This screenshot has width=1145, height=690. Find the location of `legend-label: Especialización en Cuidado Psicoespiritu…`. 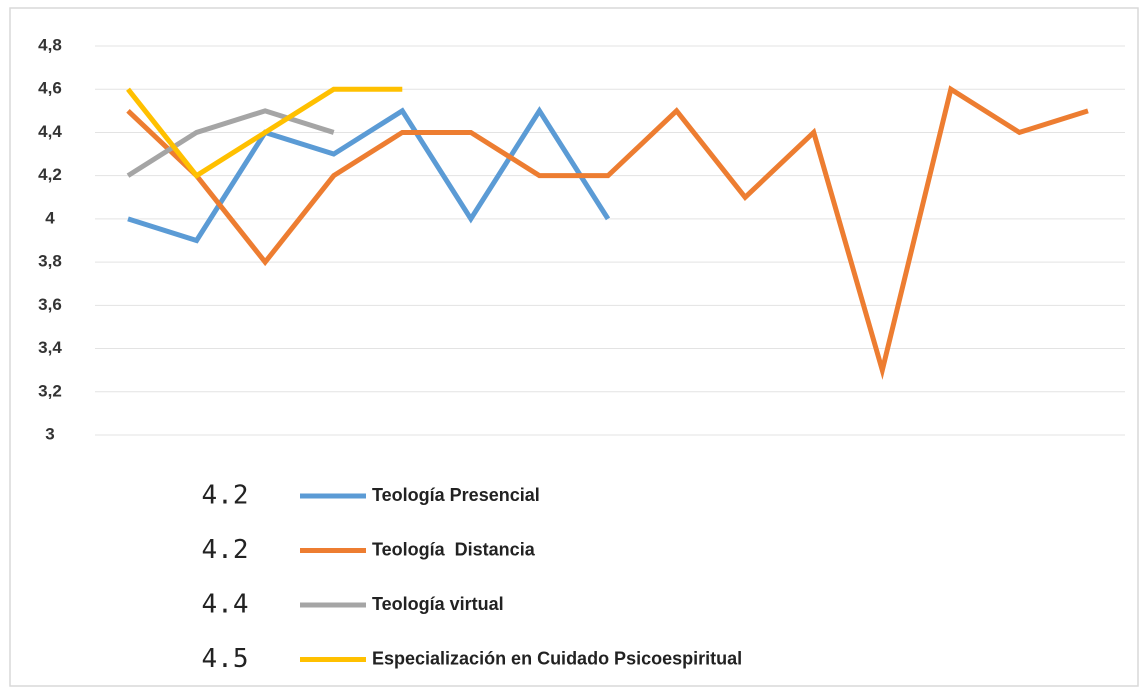

legend-label: Especialización en Cuidado Psicoespiritu… is located at coordinates (557, 658).